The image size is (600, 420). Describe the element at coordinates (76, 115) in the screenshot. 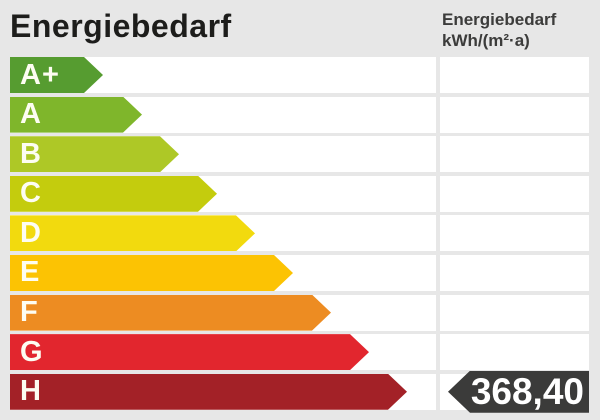

I see `rating-bar-a: A` at that location.